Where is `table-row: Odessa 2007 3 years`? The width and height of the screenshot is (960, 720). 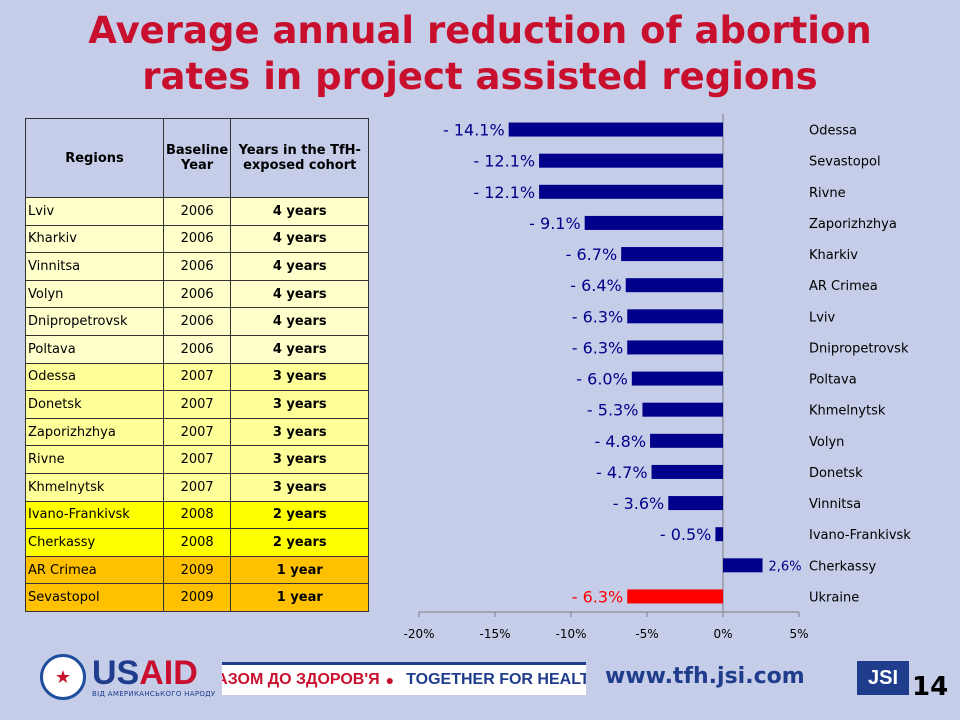
table-row: Odessa 2007 3 years is located at coordinates (197, 377).